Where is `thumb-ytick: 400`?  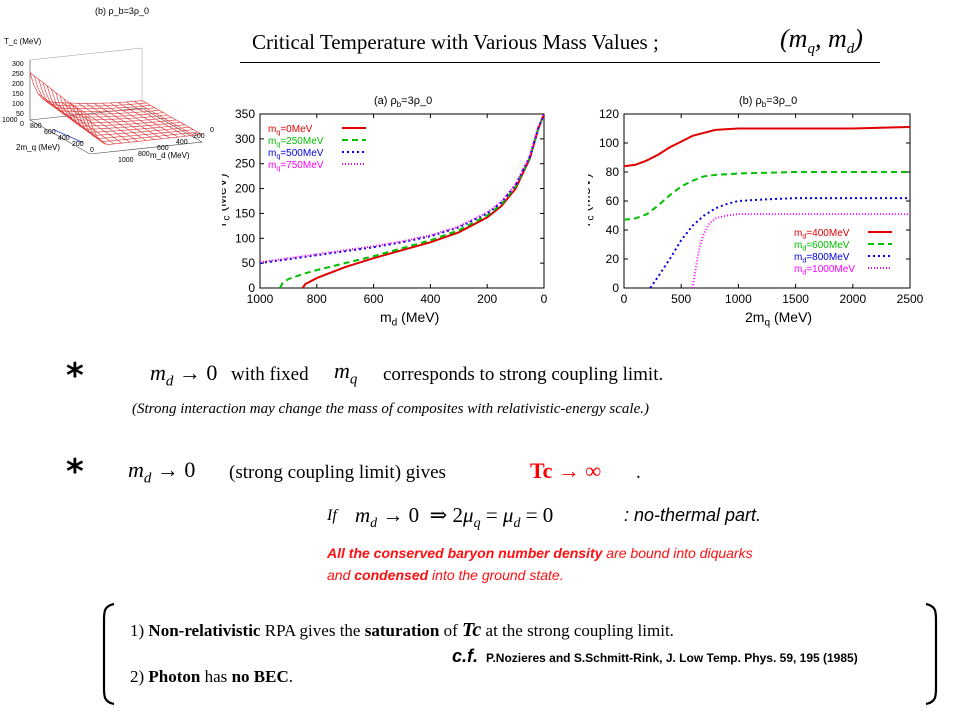 thumb-ytick: 400 is located at coordinates (182, 142).